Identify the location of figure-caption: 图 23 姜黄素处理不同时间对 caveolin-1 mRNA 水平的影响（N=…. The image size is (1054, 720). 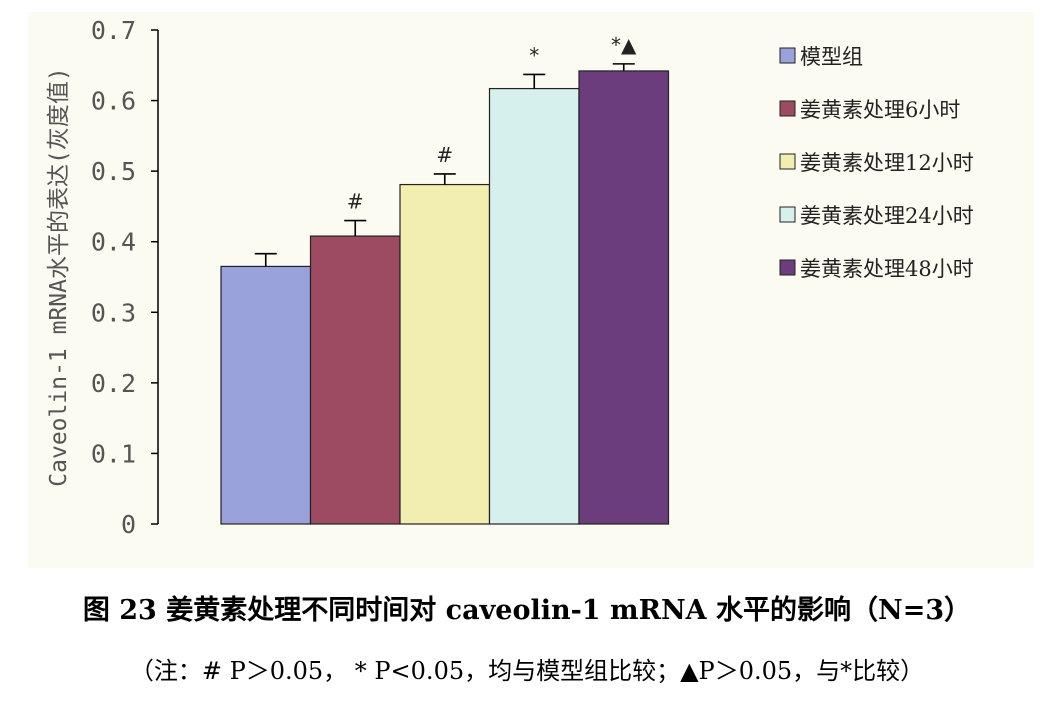
(527, 610).